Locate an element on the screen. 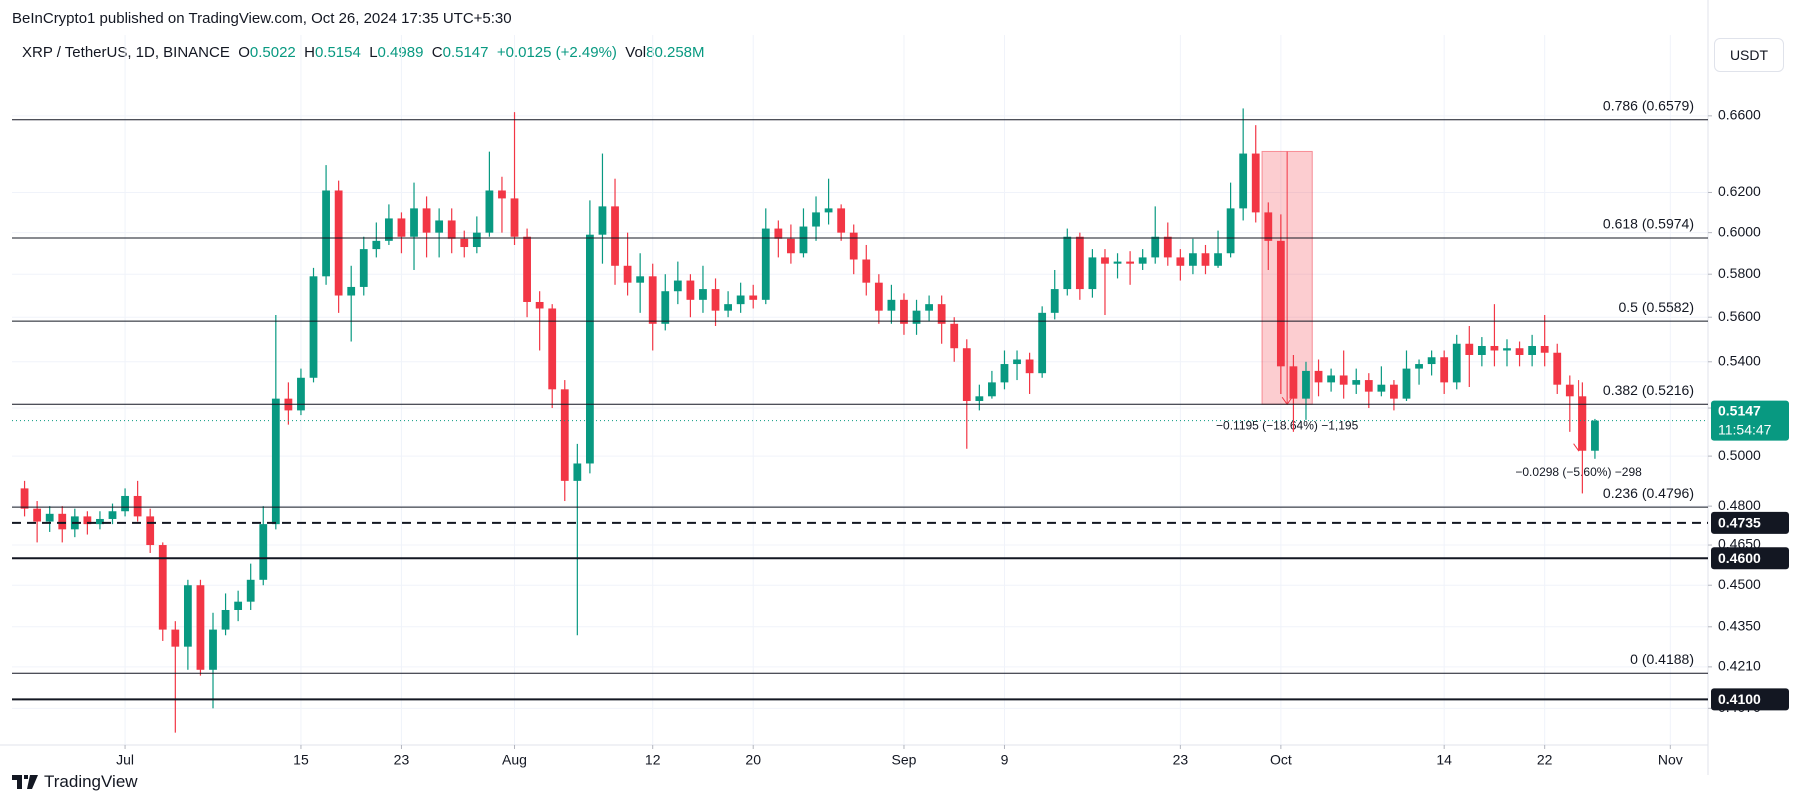 The image size is (1804, 803). level-tag is located at coordinates (1750, 558).